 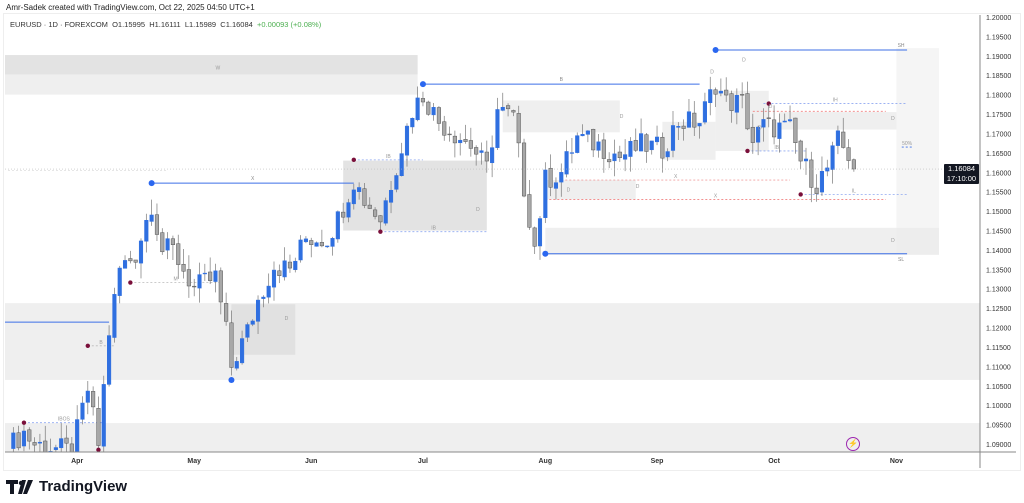 What do you see at coordinates (175, 280) in the screenshot?
I see `level-label: M` at bounding box center [175, 280].